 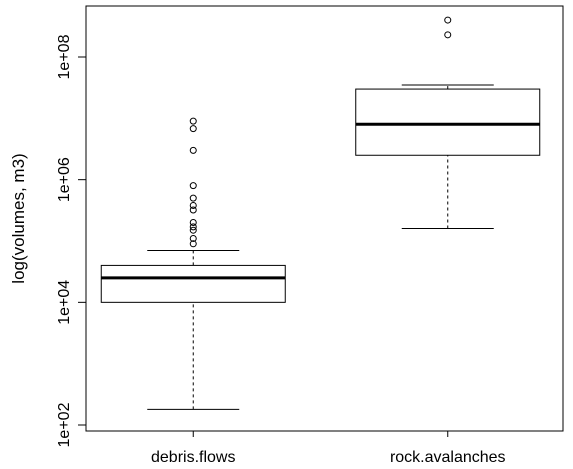 What do you see at coordinates (448, 457) in the screenshot?
I see `x-tick-label: rock.avalanches` at bounding box center [448, 457].